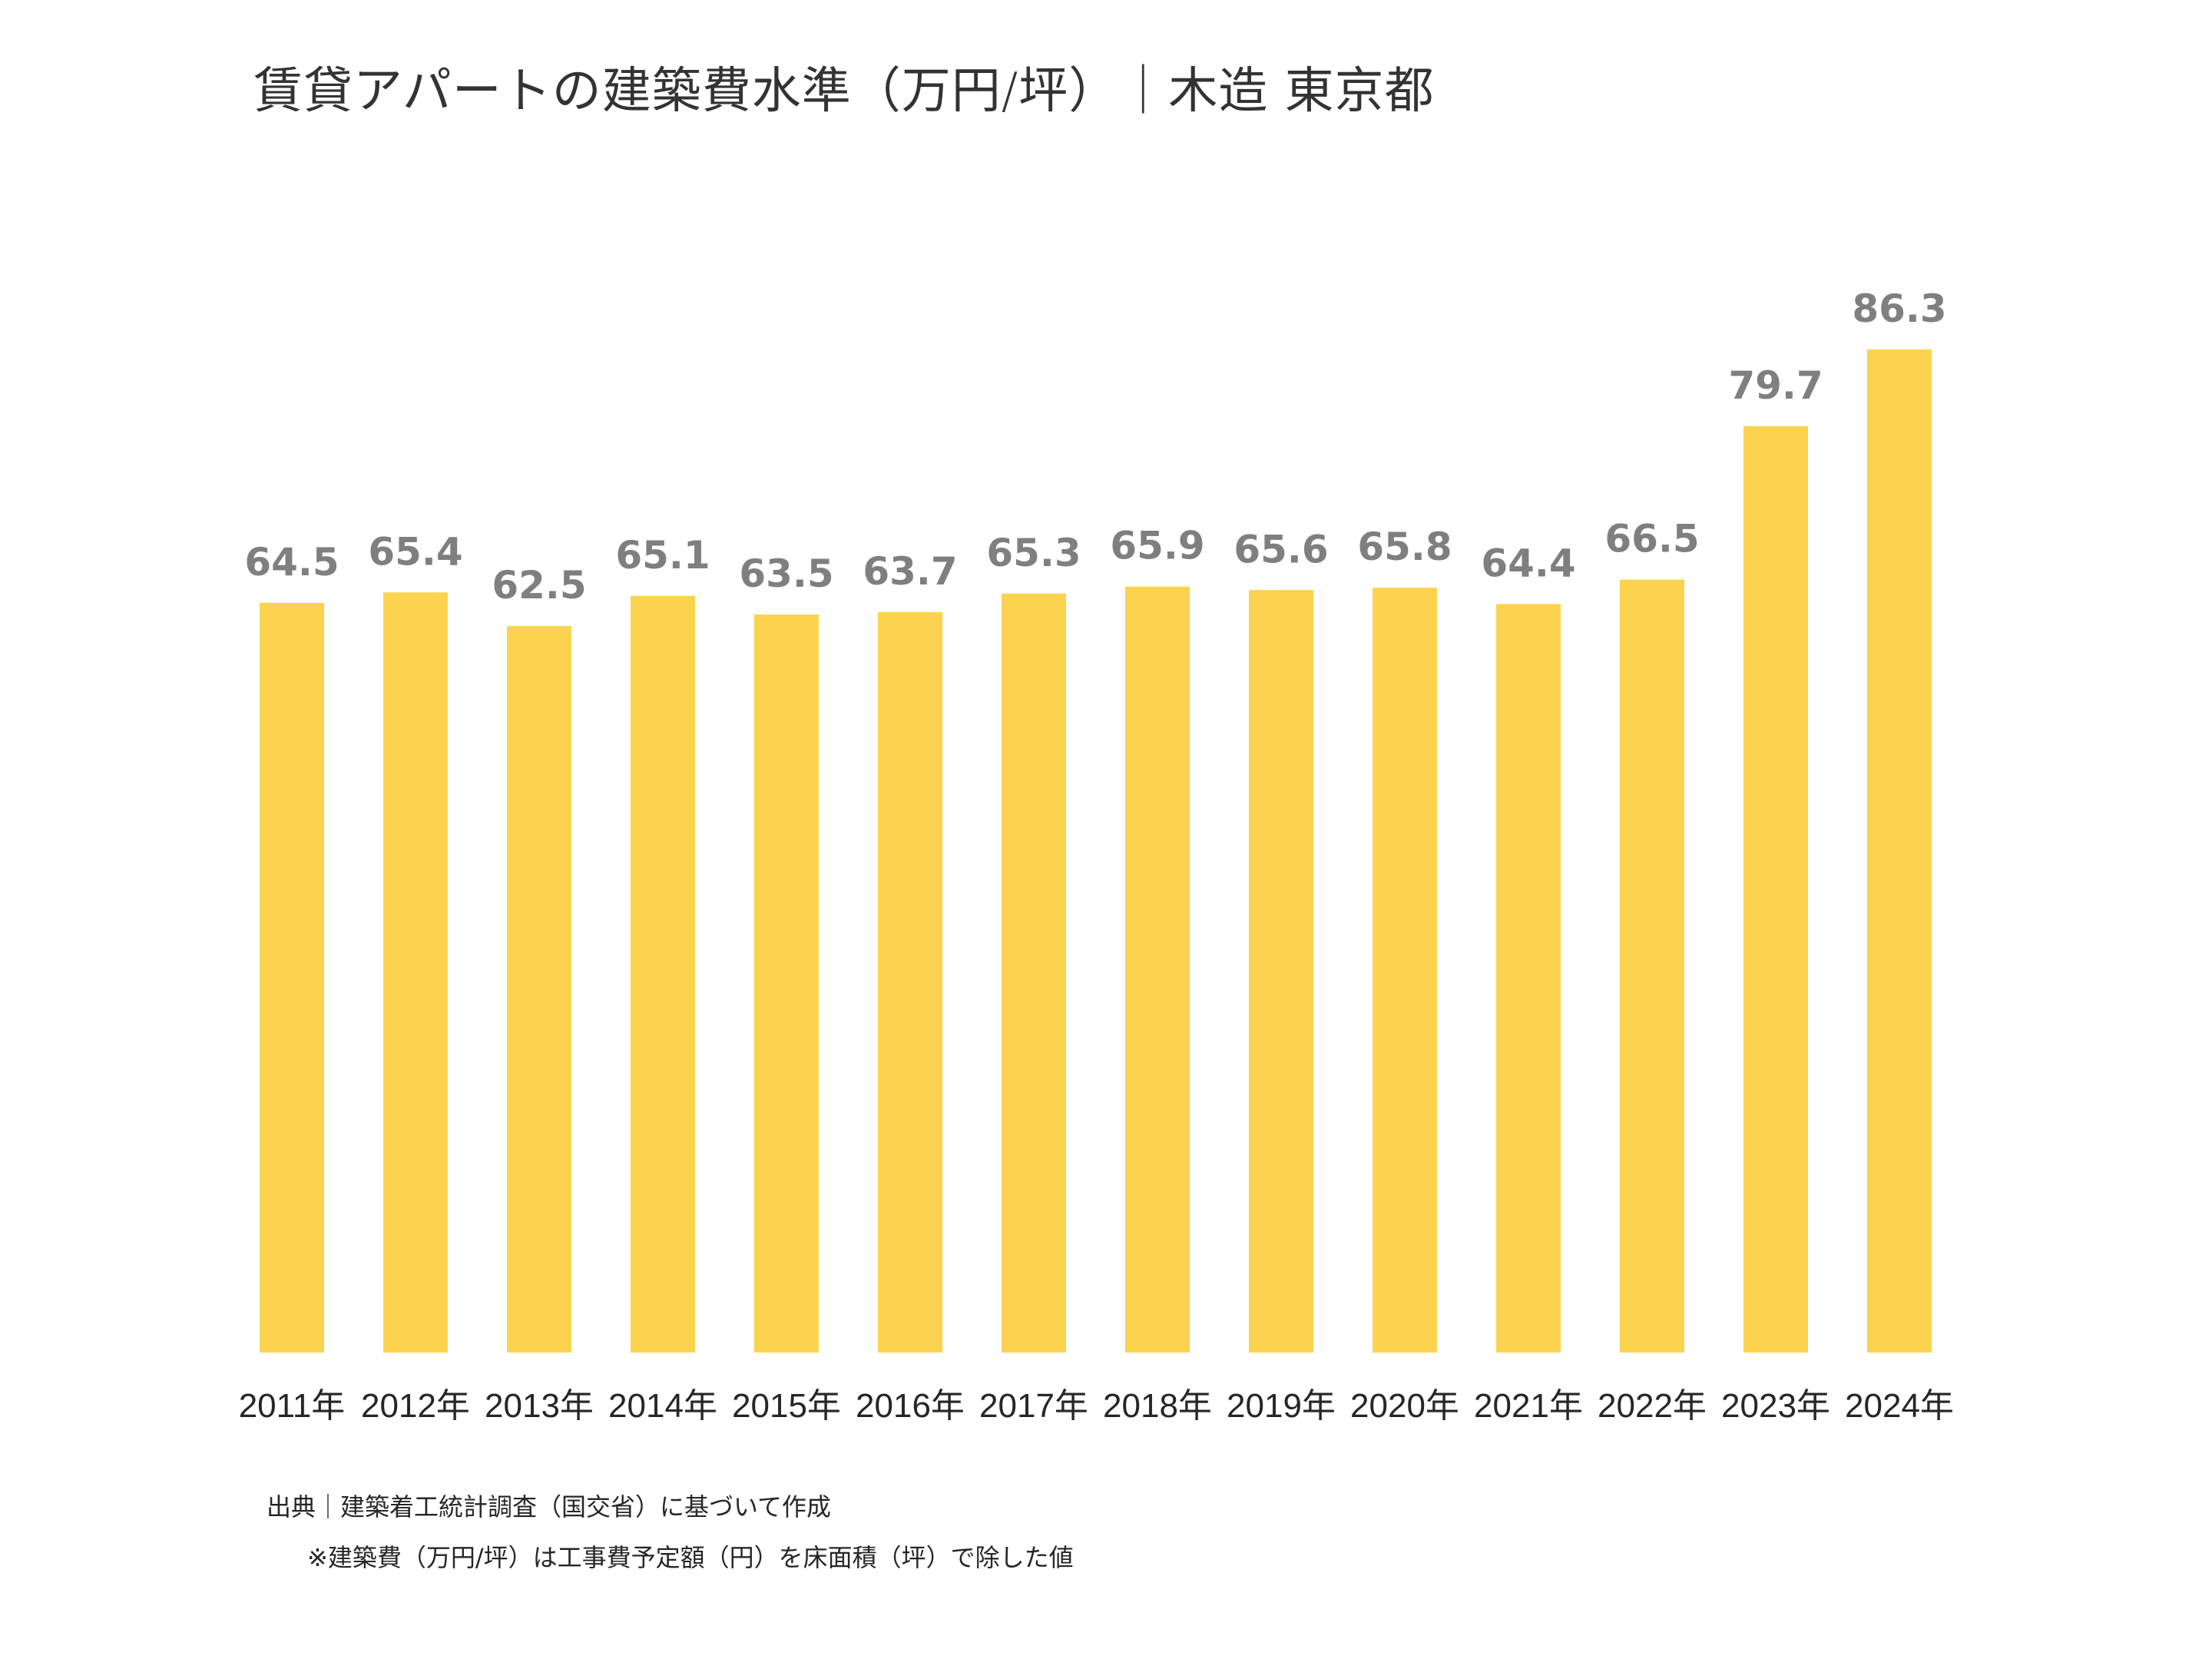  What do you see at coordinates (416, 973) in the screenshot?
I see `bar-2012年` at bounding box center [416, 973].